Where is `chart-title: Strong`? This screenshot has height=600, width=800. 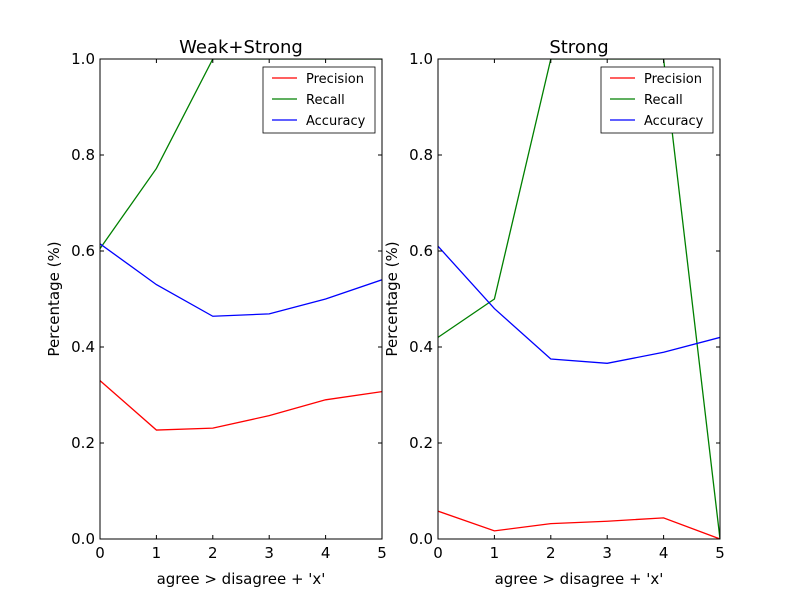
chart-title: Strong is located at coordinates (578, 47).